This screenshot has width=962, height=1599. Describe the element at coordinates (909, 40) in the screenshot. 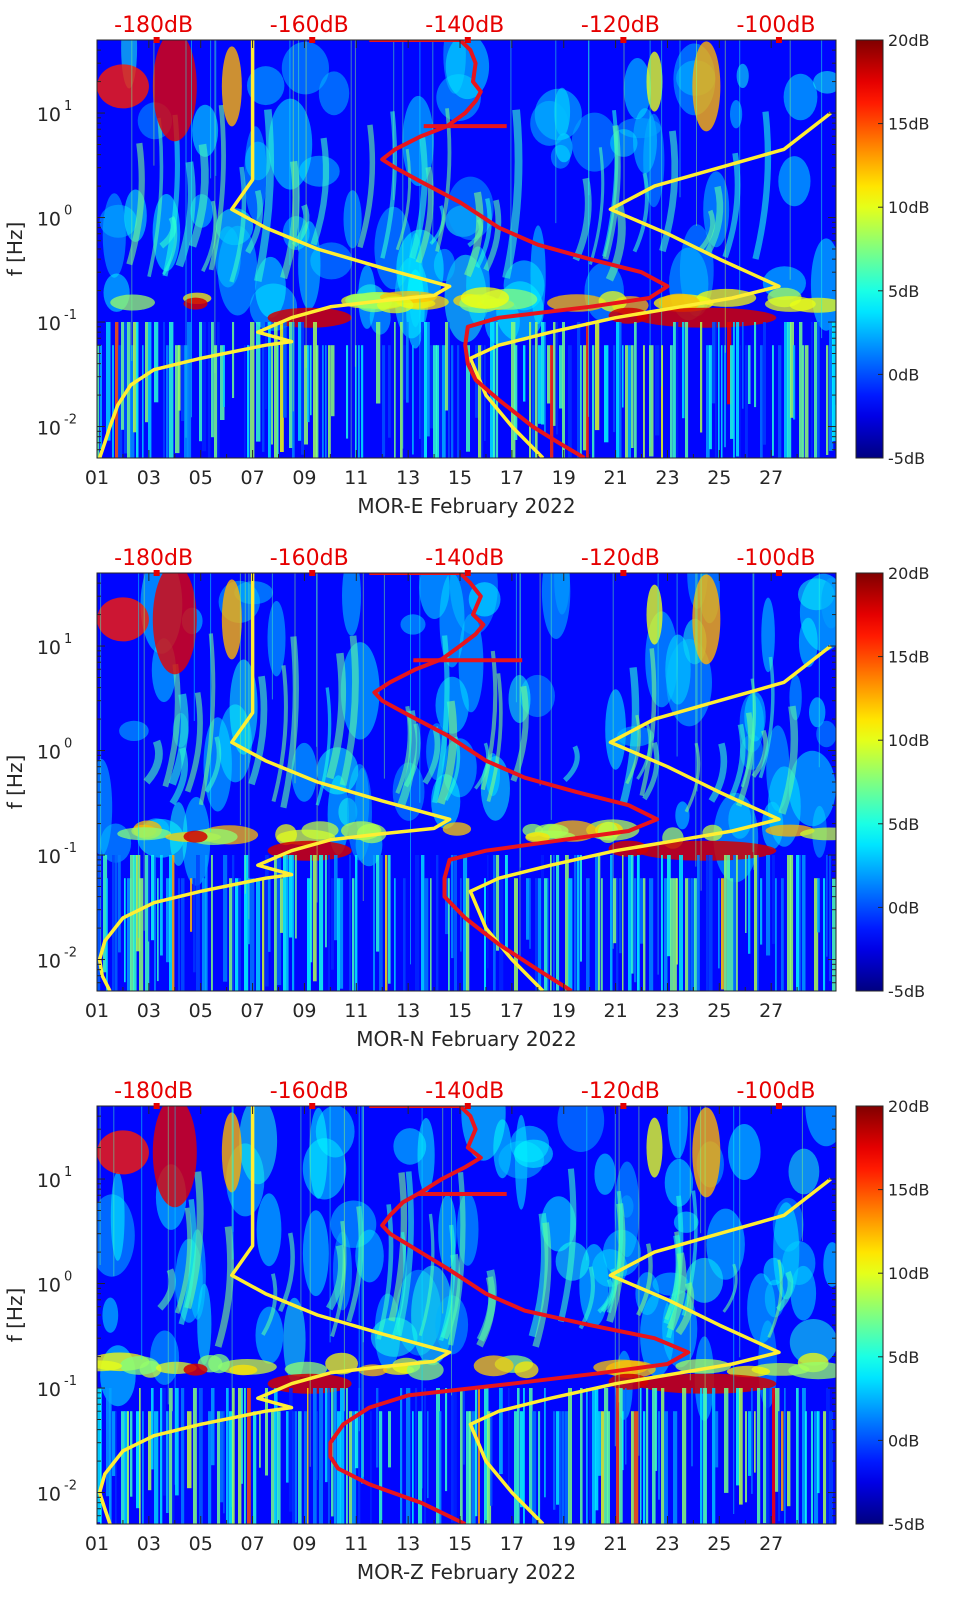

I see `colorbar-tick-label: 20dB` at that location.